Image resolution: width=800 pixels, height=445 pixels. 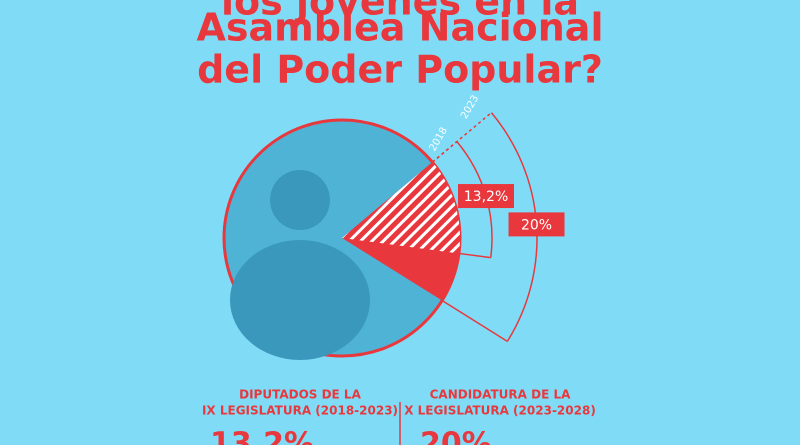 I want to click on big-value: 20%, so click(x=456, y=436).